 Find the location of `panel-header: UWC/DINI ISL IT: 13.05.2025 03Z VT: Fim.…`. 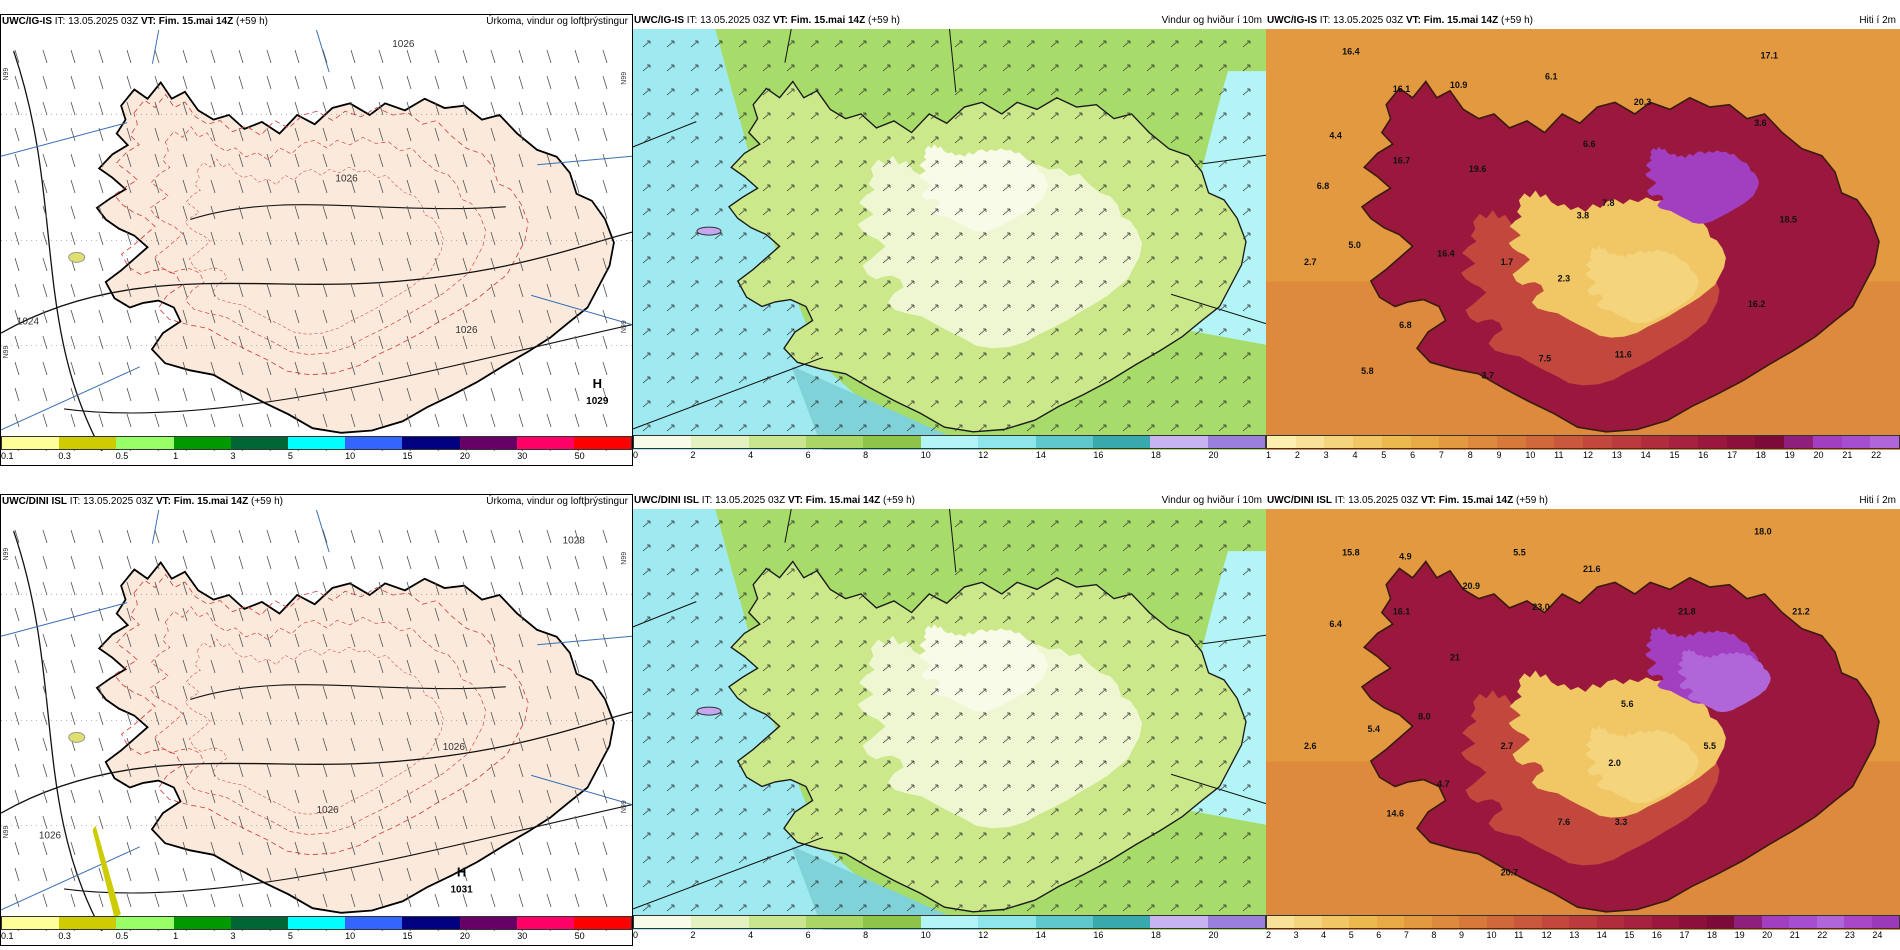

panel-header: UWC/DINI ISL IT: 13.05.2025 03Z VT: Fim.… is located at coordinates (948, 500).